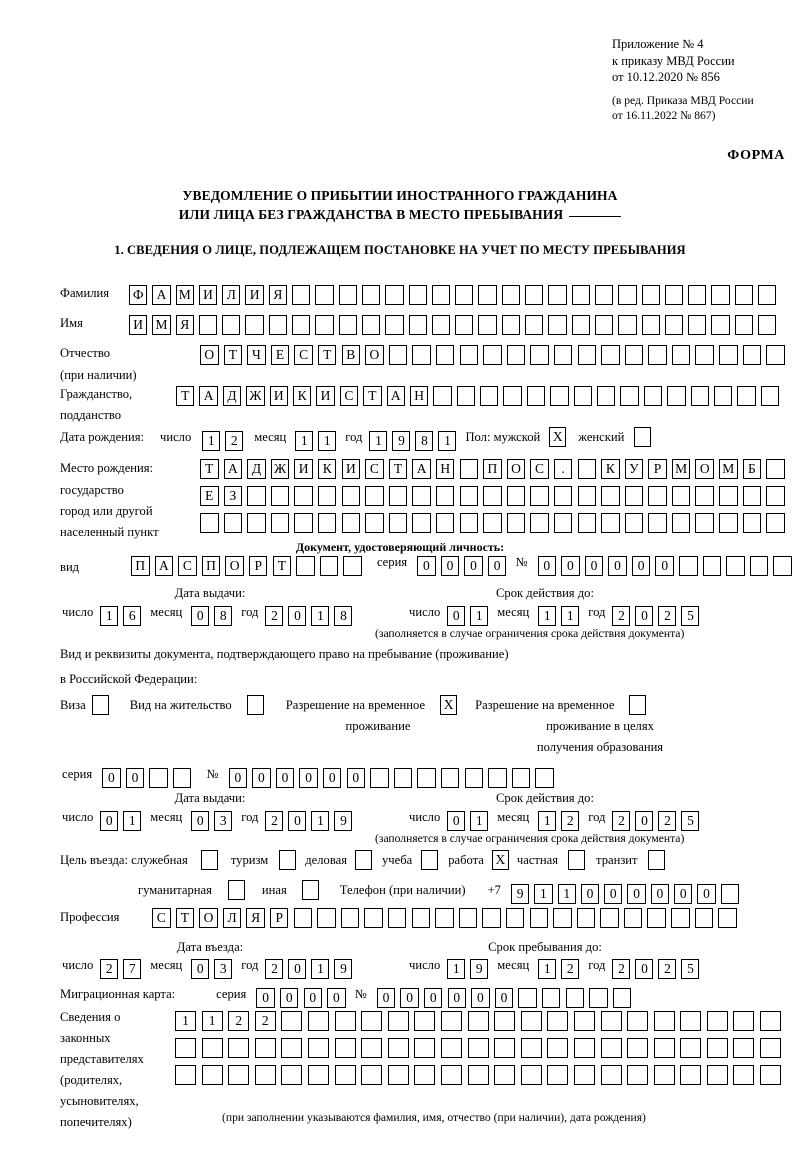  I want to click on sex-female-checkbox, so click(643, 437).